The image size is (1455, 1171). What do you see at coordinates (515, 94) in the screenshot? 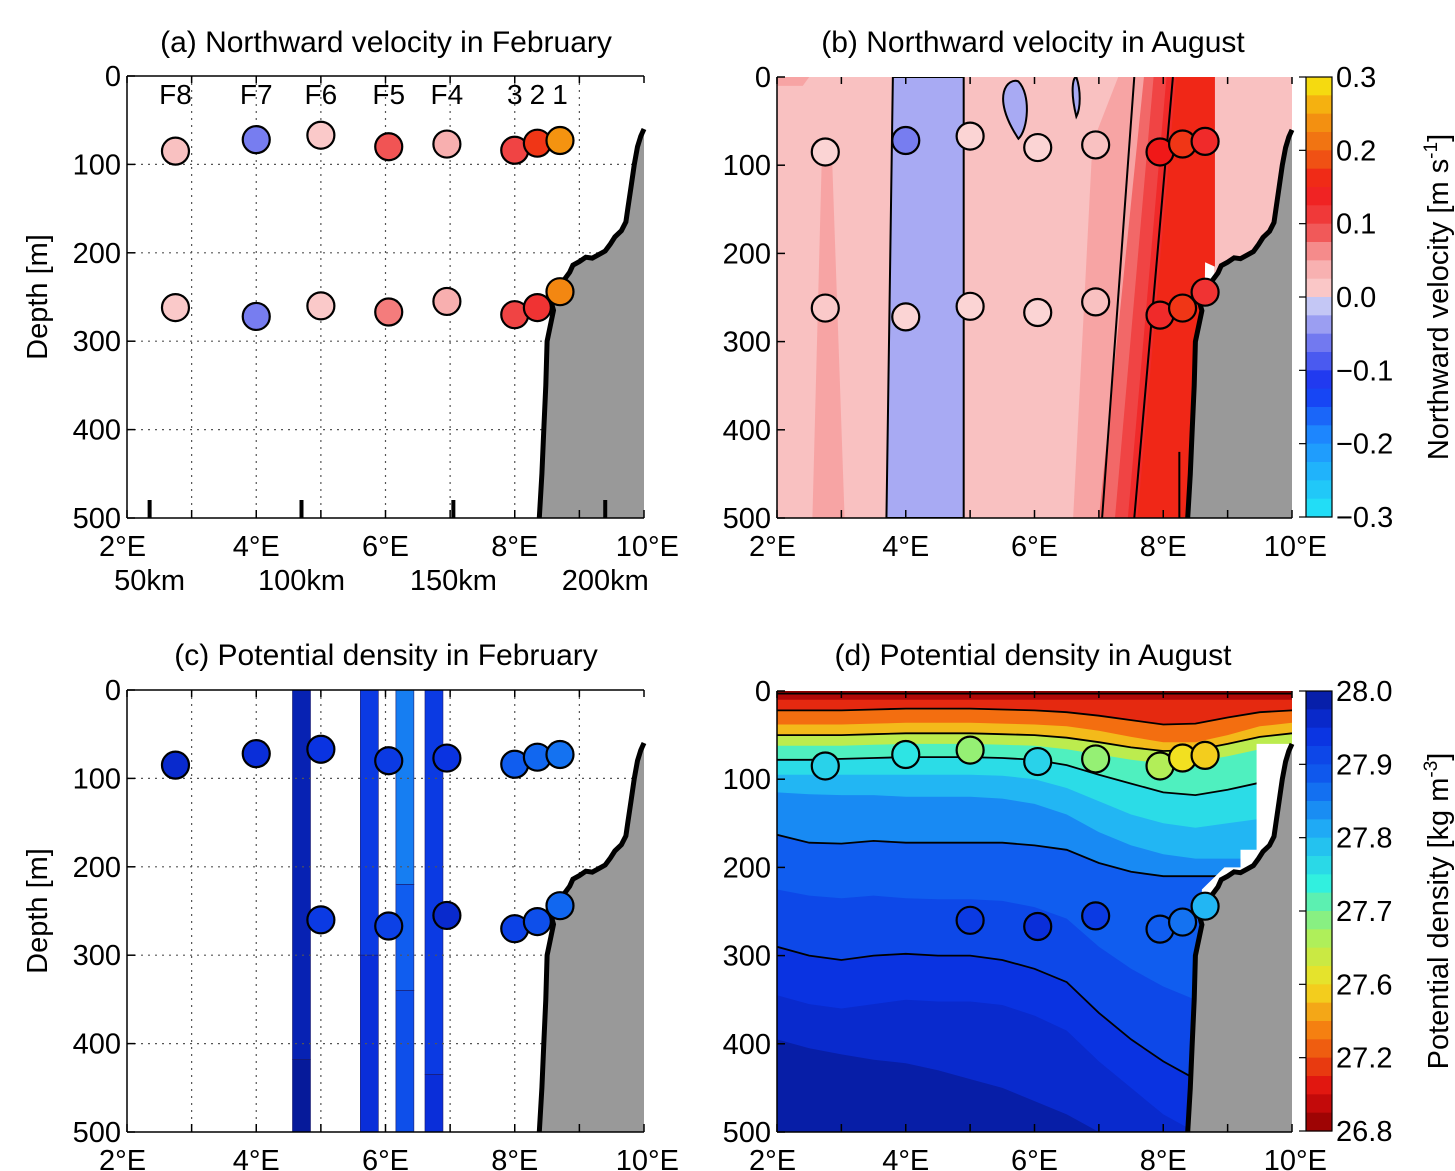
I see `station-label: 3` at bounding box center [515, 94].